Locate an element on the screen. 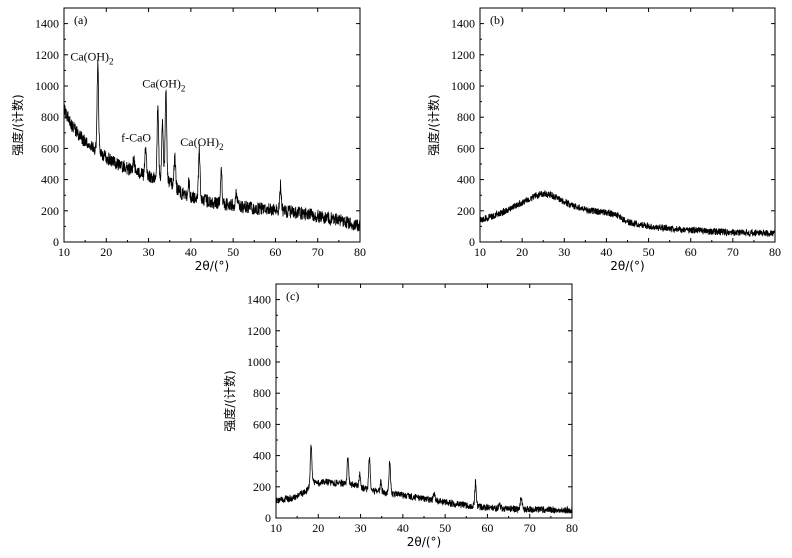 This screenshot has width=792, height=558. peak-annotation: f-CaO is located at coordinates (136, 137).